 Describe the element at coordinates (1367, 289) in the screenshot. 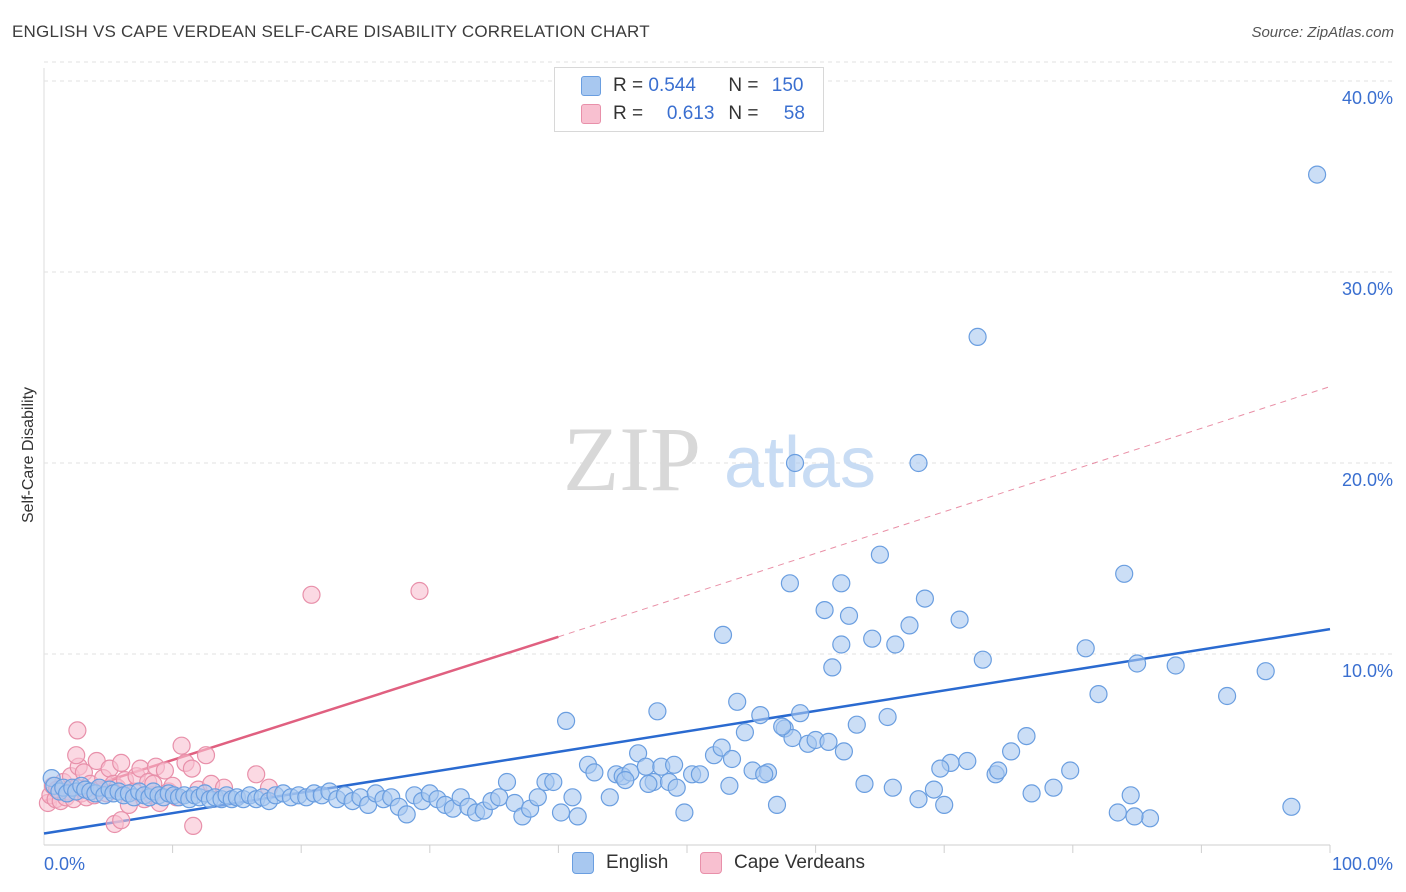

I see `y-tick-label: 30.0%` at that location.